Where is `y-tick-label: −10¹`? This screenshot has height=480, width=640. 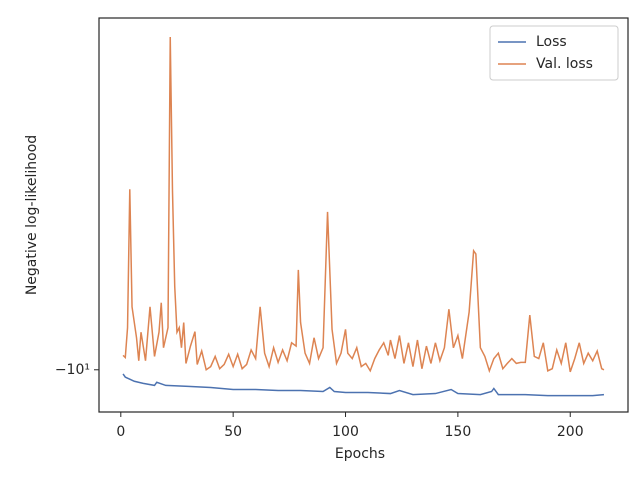
y-tick-label: −10¹ is located at coordinates (72, 370).